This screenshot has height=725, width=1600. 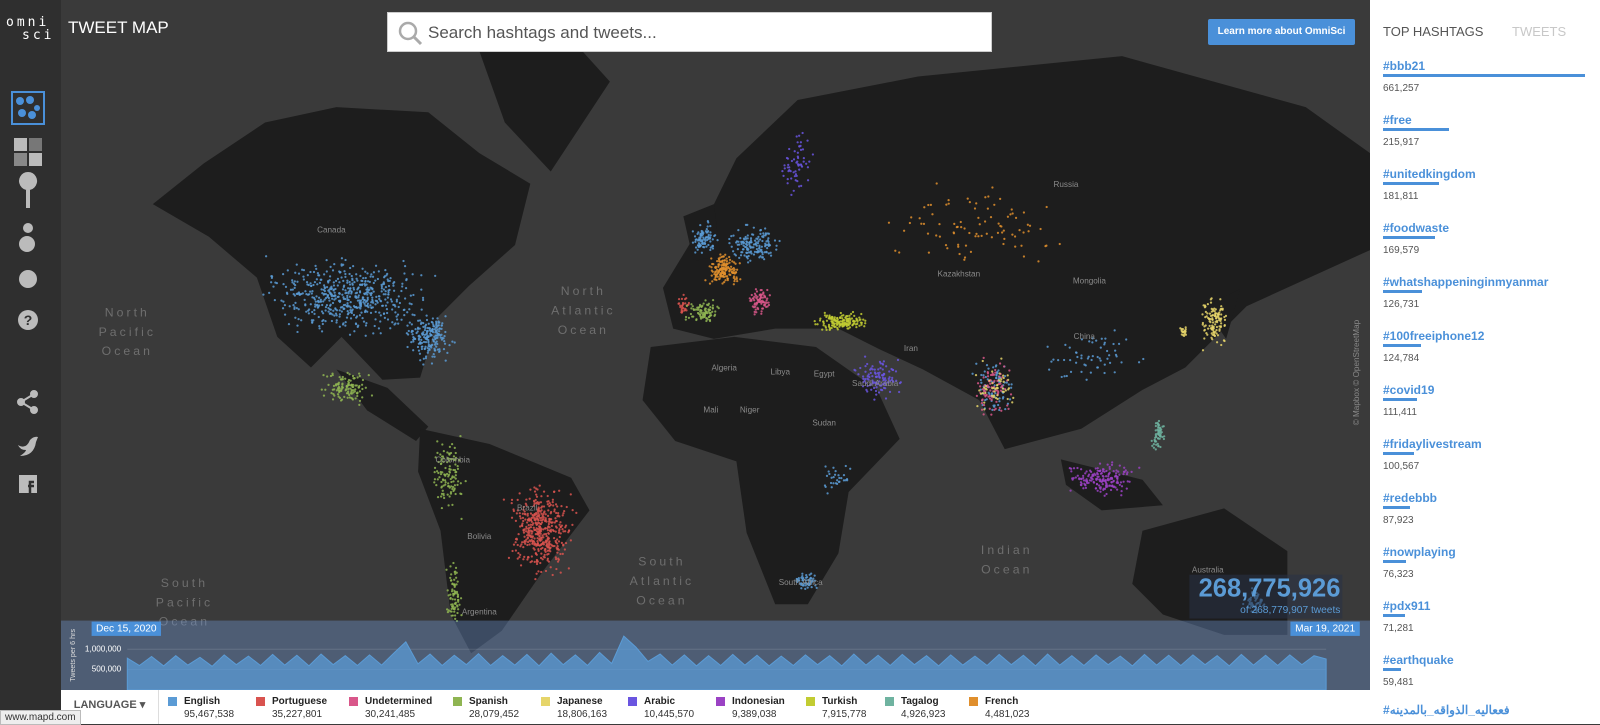 I want to click on logo: omni sci, so click(x=30, y=29).